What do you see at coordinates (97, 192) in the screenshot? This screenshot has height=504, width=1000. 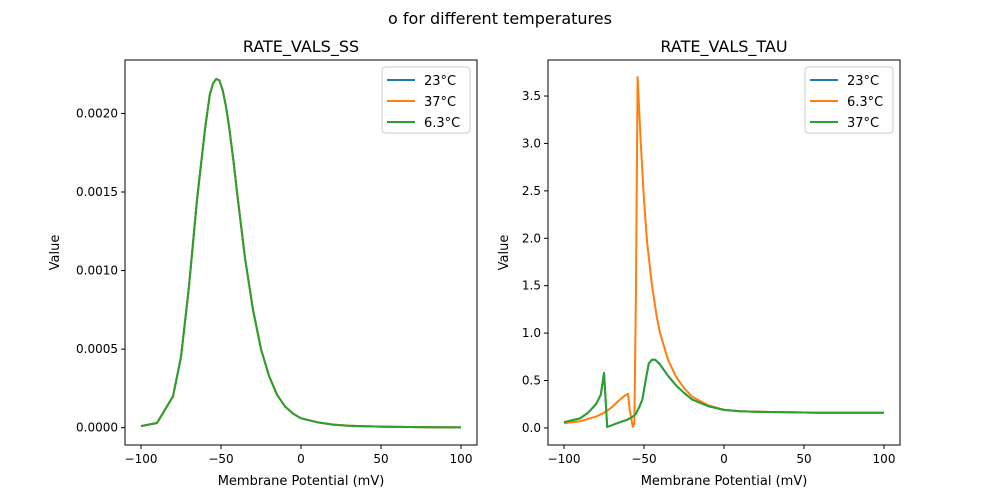 I see `y-tick-label: 0.0015` at bounding box center [97, 192].